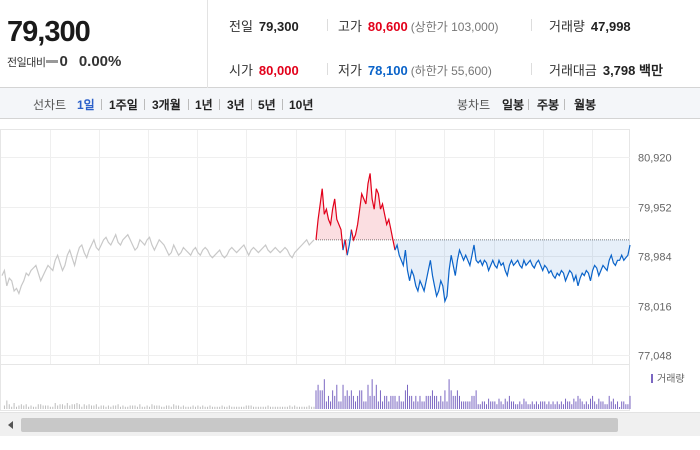 The width and height of the screenshot is (700, 450). I want to click on scroll-left-button, so click(10, 425).